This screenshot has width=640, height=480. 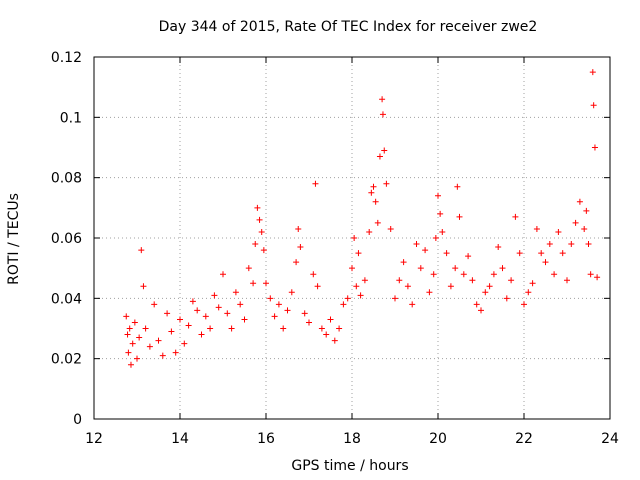 I want to click on y-tick-label: 0.04, so click(x=66, y=299).